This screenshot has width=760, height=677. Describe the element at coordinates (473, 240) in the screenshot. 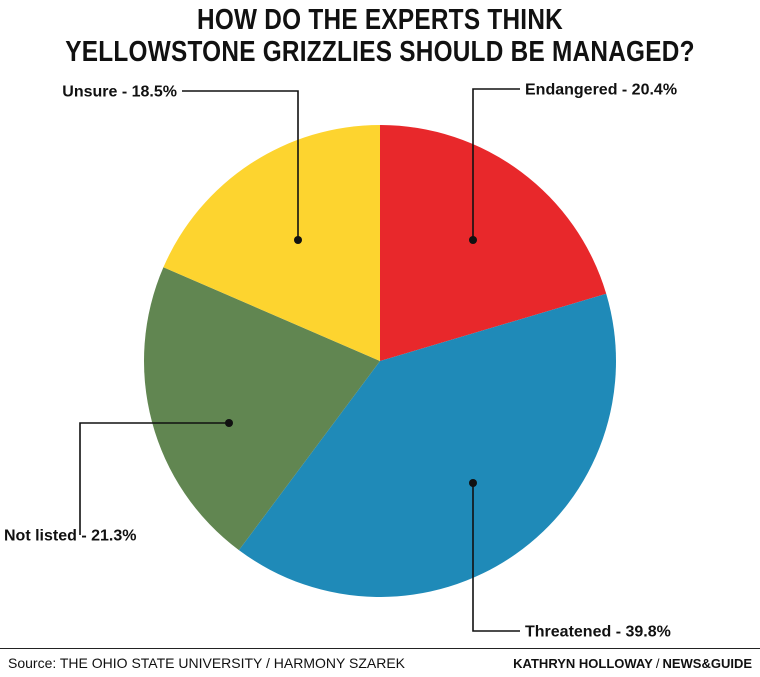

I see `leader-dot-endangered` at that location.